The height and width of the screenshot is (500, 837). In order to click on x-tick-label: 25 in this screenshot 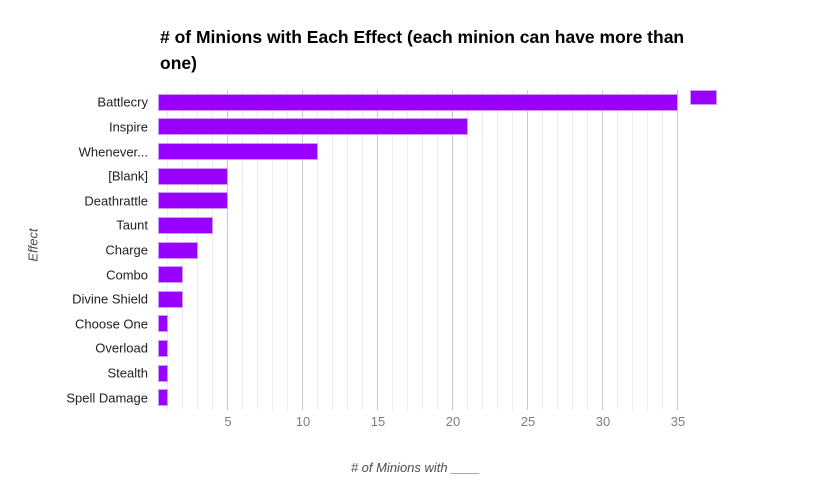, I will do `click(528, 421)`.